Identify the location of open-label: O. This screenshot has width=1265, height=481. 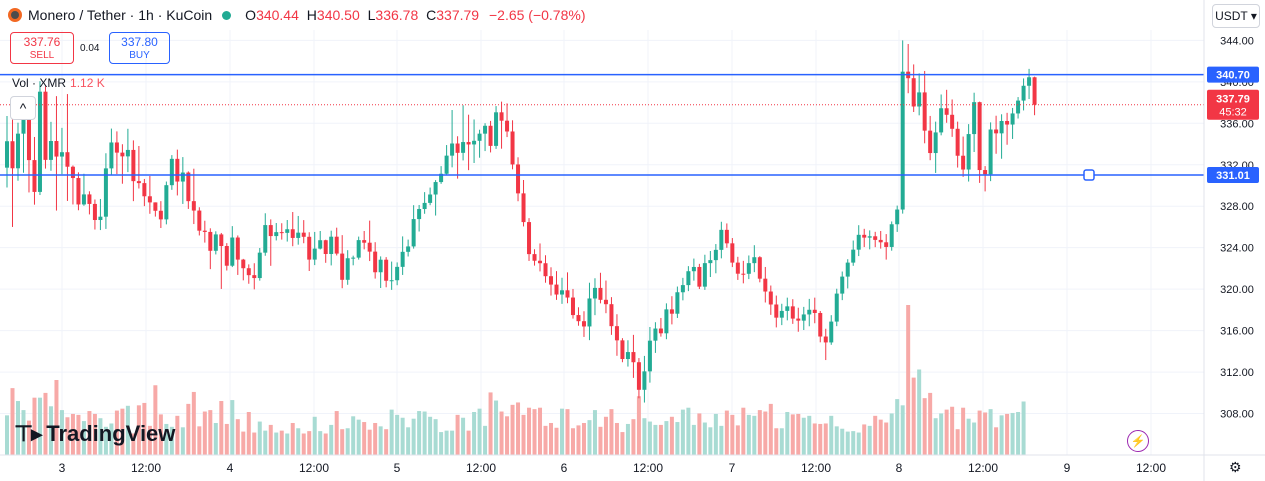
(251, 15).